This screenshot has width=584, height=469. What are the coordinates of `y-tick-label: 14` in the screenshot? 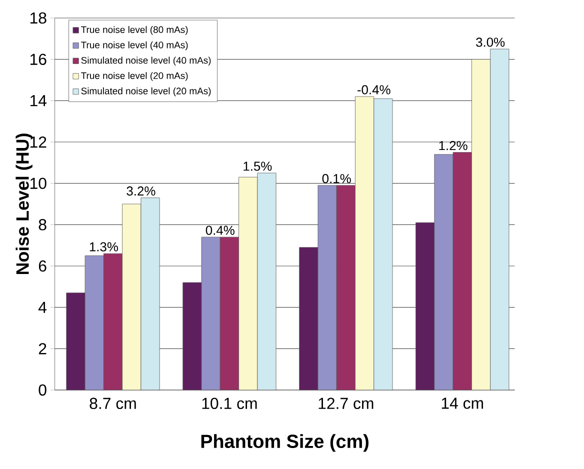 It's located at (38, 100).